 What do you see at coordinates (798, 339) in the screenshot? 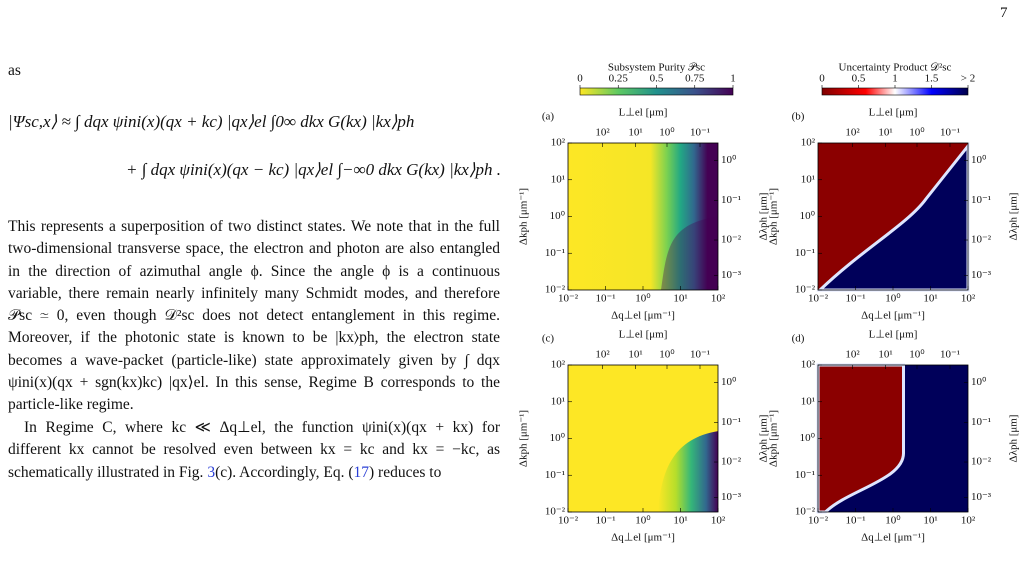
I see `panel-label: (d)` at bounding box center [798, 339].